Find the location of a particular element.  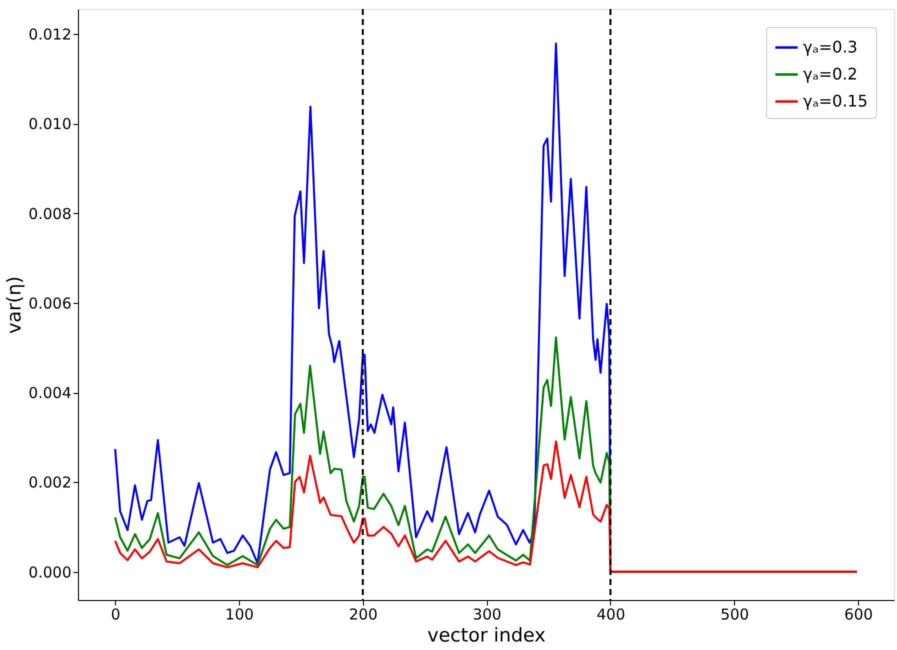

legend-label: γₐ=0.2 is located at coordinates (830, 74).